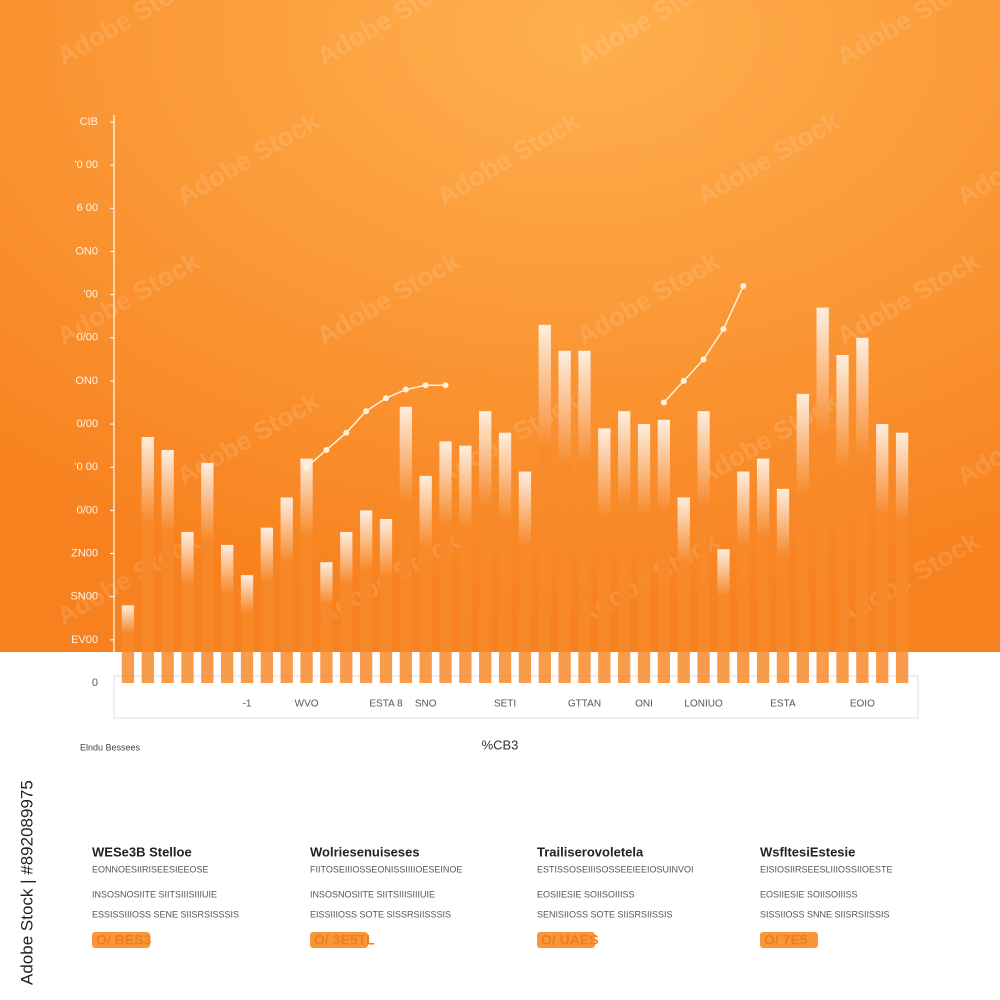 The width and height of the screenshot is (1000, 1000). What do you see at coordinates (703, 704) in the screenshot?
I see `x-tick-label: LONIUO` at bounding box center [703, 704].